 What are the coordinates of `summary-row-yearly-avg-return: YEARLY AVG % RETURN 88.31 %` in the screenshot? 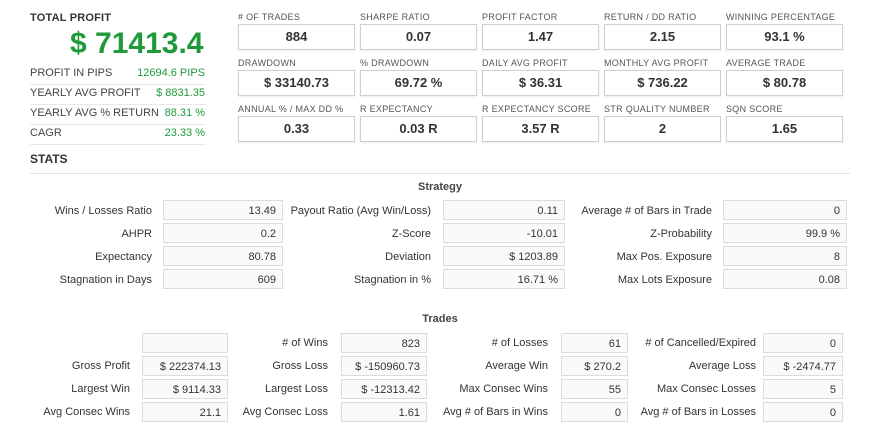 It's located at (118, 114).